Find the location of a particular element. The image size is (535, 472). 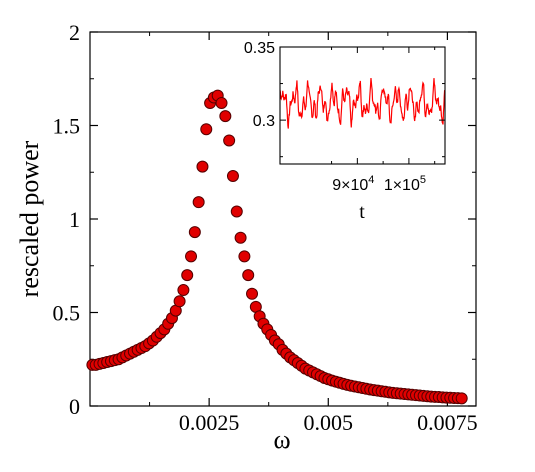

inset-axis-ticks is located at coordinates (362, 105).